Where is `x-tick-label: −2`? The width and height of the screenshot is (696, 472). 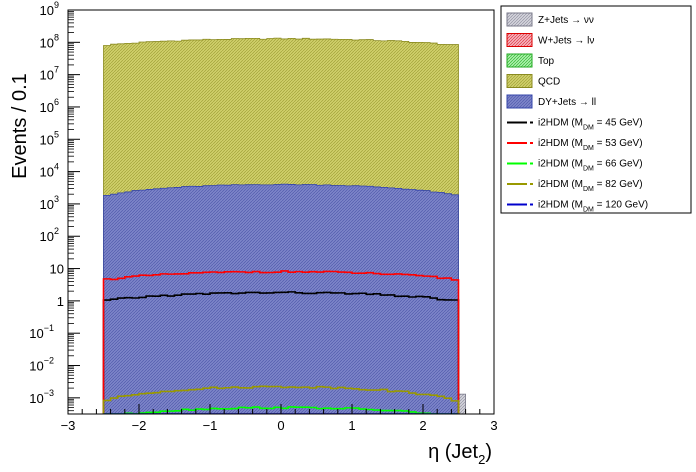 x-tick-label: −2 is located at coordinates (139, 425).